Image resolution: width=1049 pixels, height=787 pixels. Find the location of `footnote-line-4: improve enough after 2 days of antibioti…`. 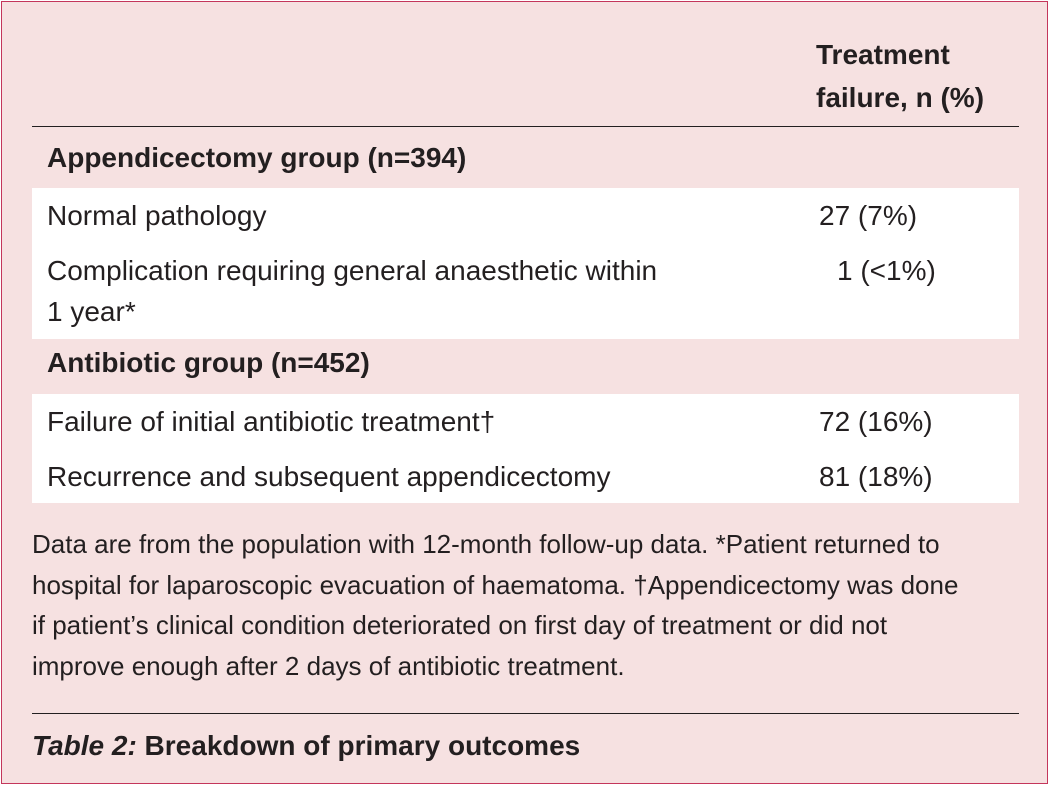

footnote-line-4: improve enough after 2 days of antibioti… is located at coordinates (328, 665).